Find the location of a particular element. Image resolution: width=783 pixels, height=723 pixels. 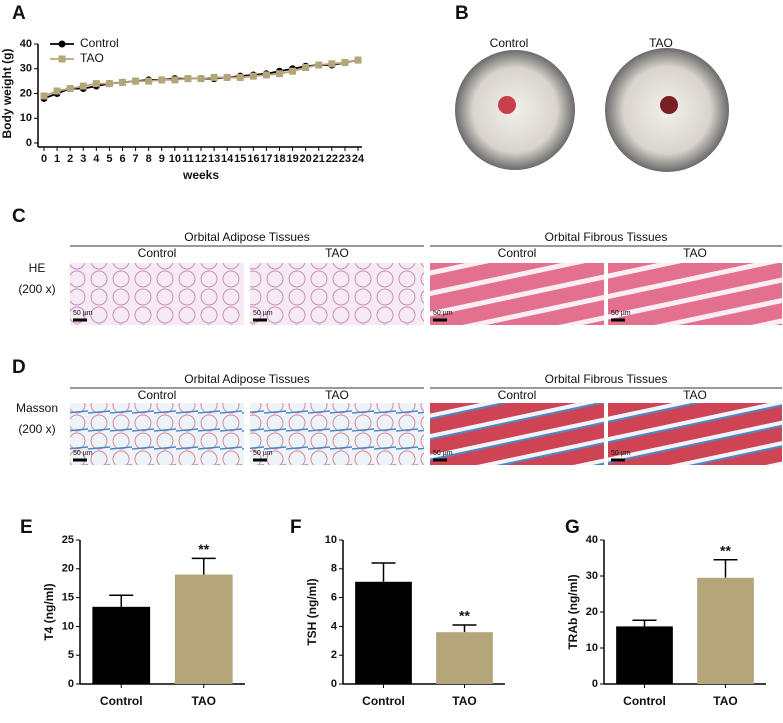

x-tick-label: 20 is located at coordinates (306, 159).